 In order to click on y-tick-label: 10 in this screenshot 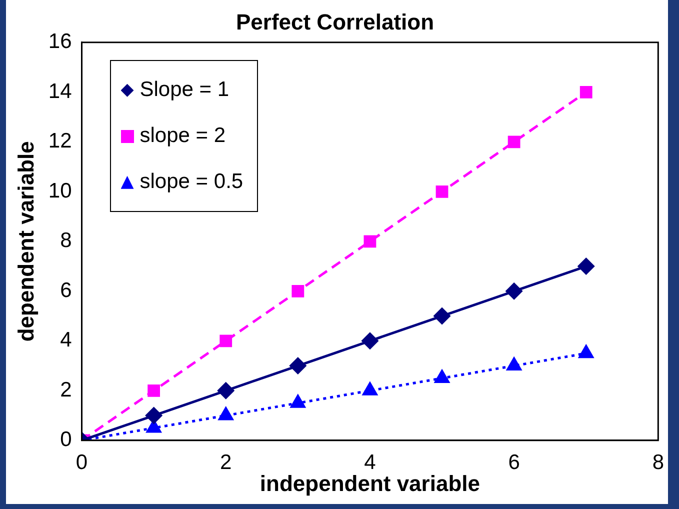, I will do `click(60, 190)`.